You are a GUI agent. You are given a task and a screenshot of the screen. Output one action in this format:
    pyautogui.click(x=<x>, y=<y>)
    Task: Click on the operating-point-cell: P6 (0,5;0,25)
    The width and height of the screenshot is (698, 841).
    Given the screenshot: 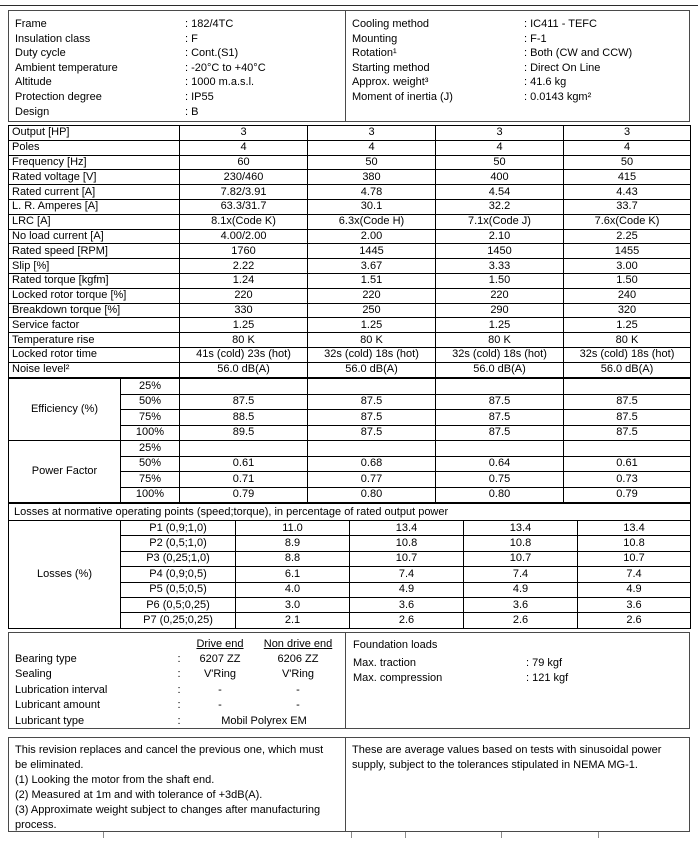 What is the action you would take?
    pyautogui.click(x=178, y=605)
    